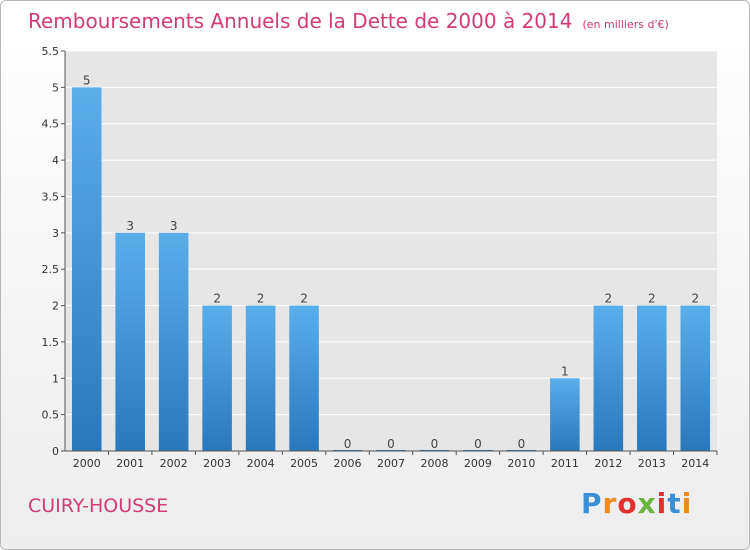 The width and height of the screenshot is (750, 550). Describe the element at coordinates (55, 451) in the screenshot. I see `y-tick-label: 0` at that location.